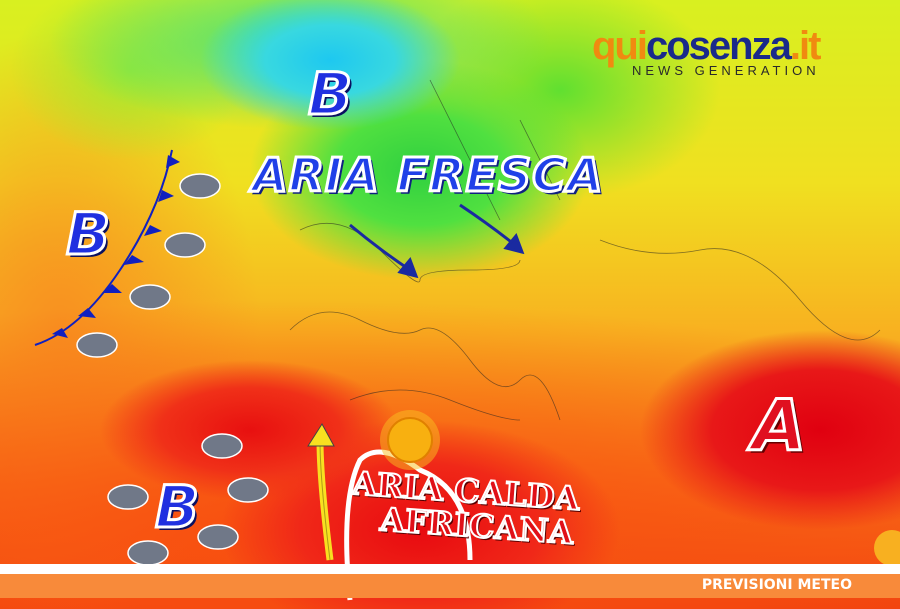 The image size is (900, 609). I want to click on sun-icon, so click(410, 440).